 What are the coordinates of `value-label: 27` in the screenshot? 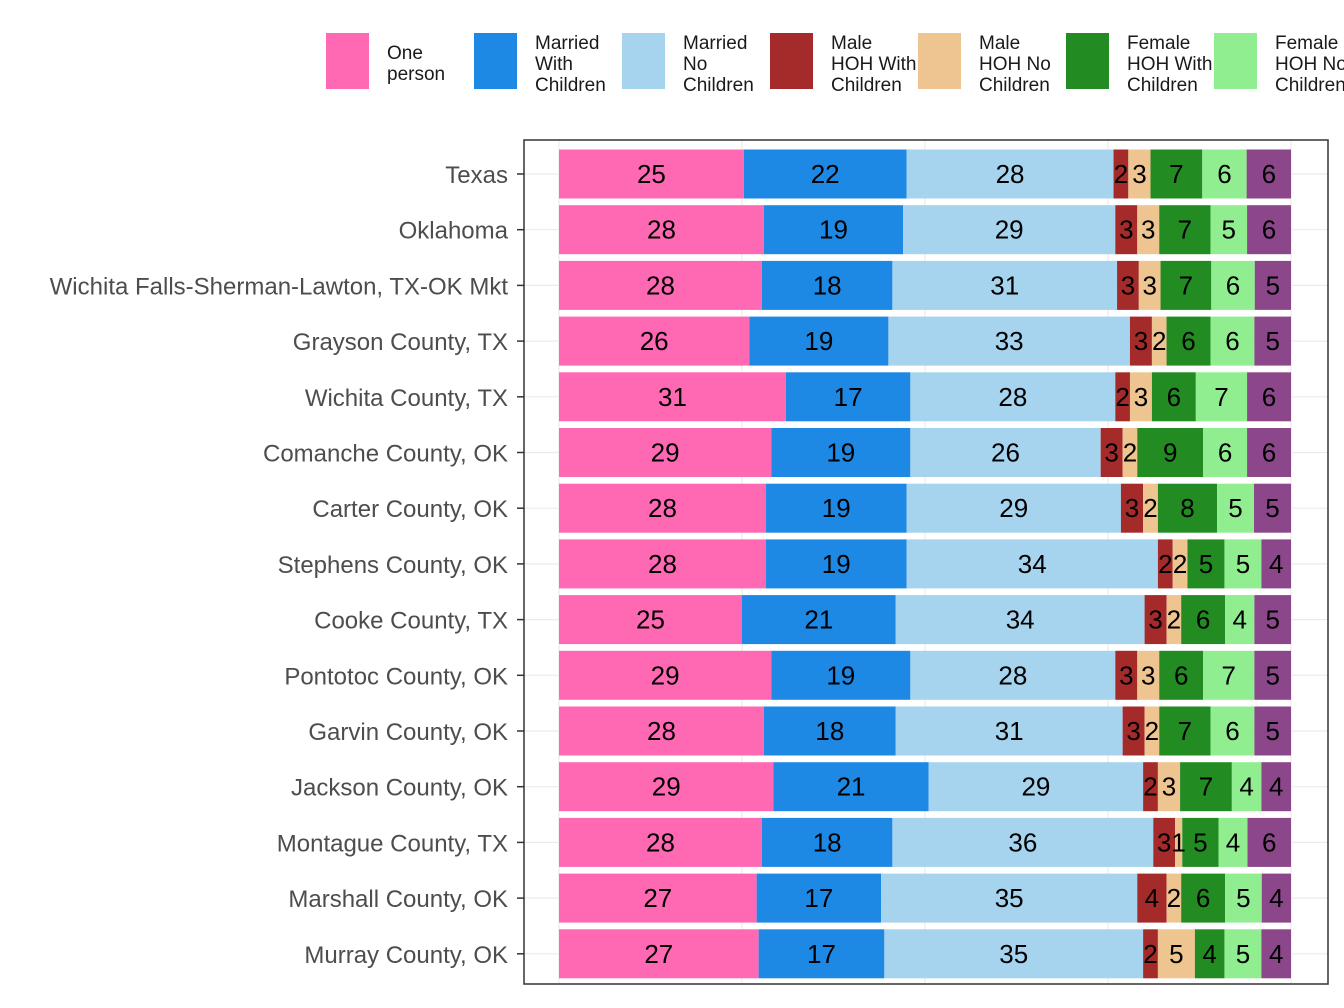 It's located at (657, 898).